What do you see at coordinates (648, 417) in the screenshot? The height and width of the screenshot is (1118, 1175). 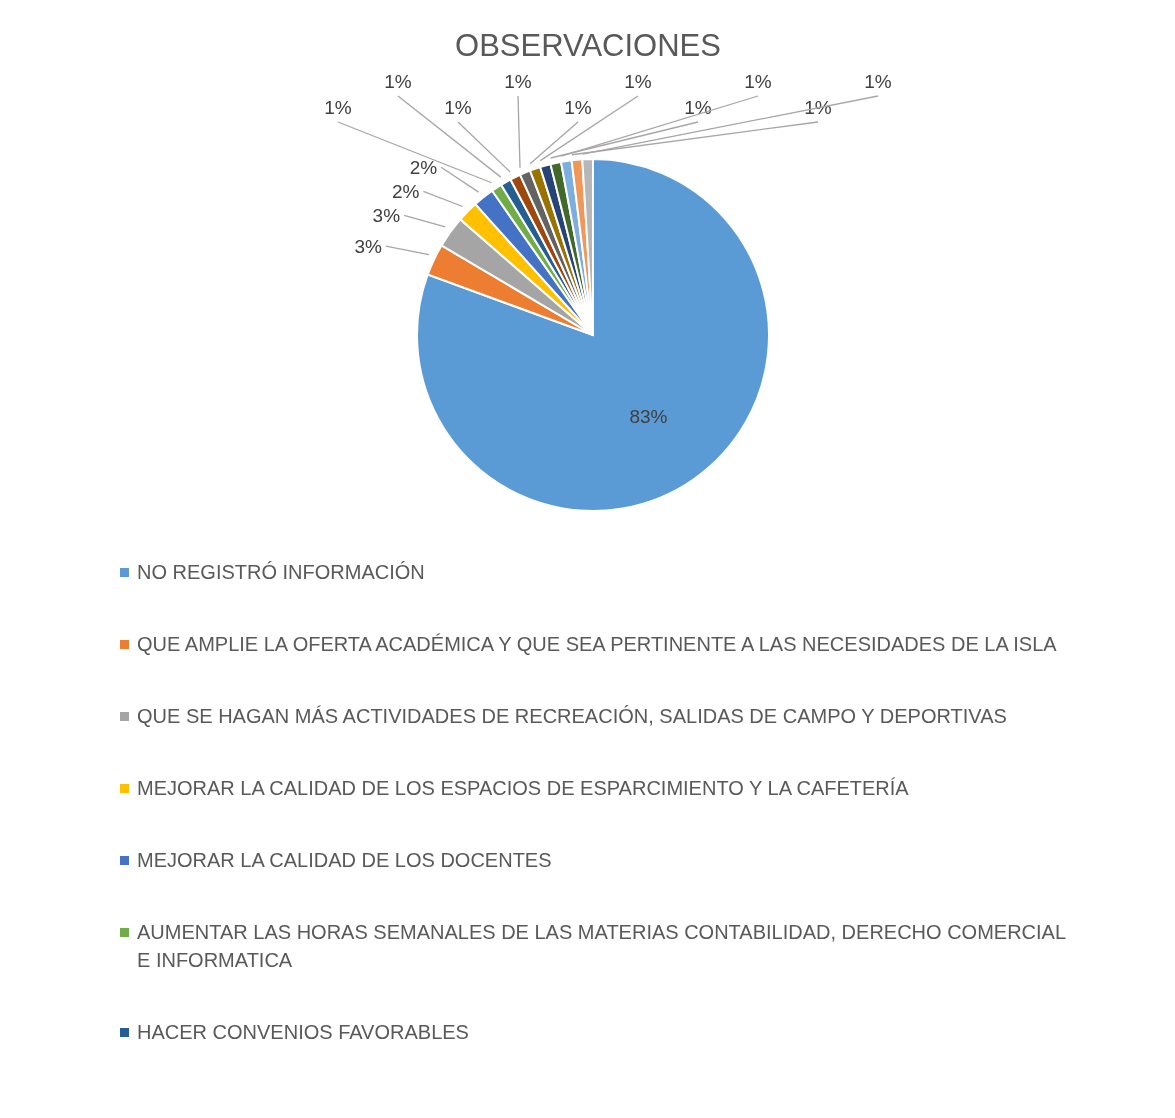 I see `data-label: 83%` at bounding box center [648, 417].